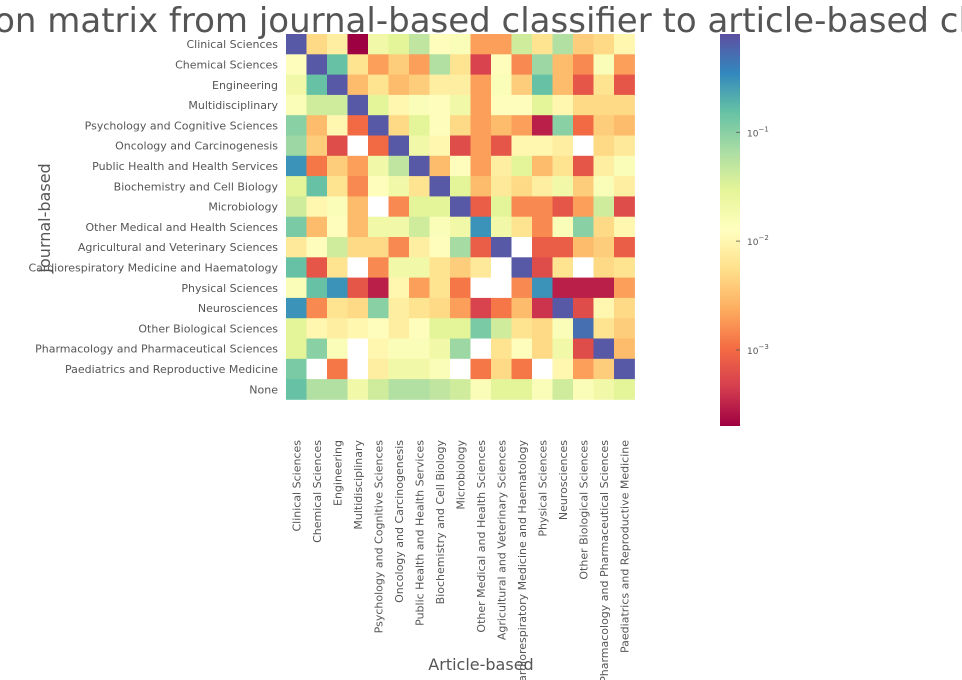  Describe the element at coordinates (171, 369) in the screenshot. I see `y-tick-label: Paediatrics and Reproductive Medicine` at that location.